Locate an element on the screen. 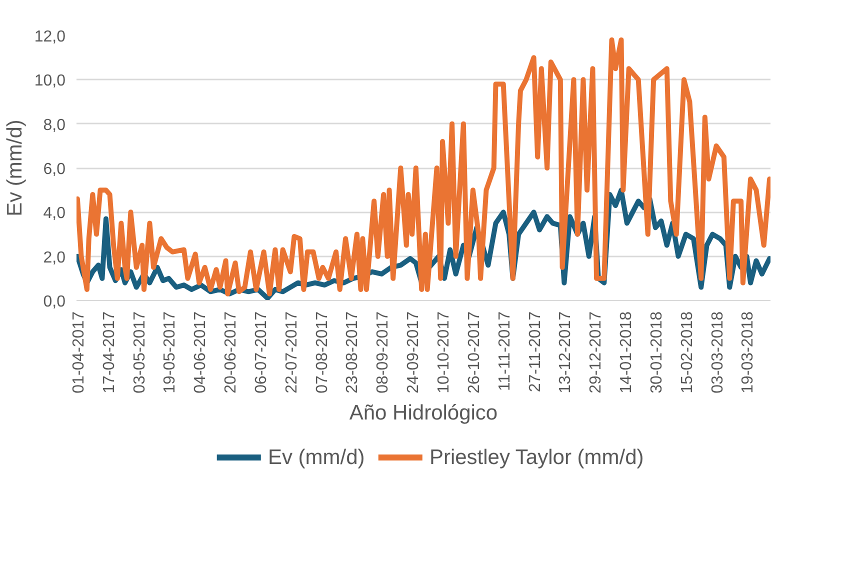 Image resolution: width=868 pixels, height=577 pixels. x-tick-label: 26-10-2017 is located at coordinates (474, 352).